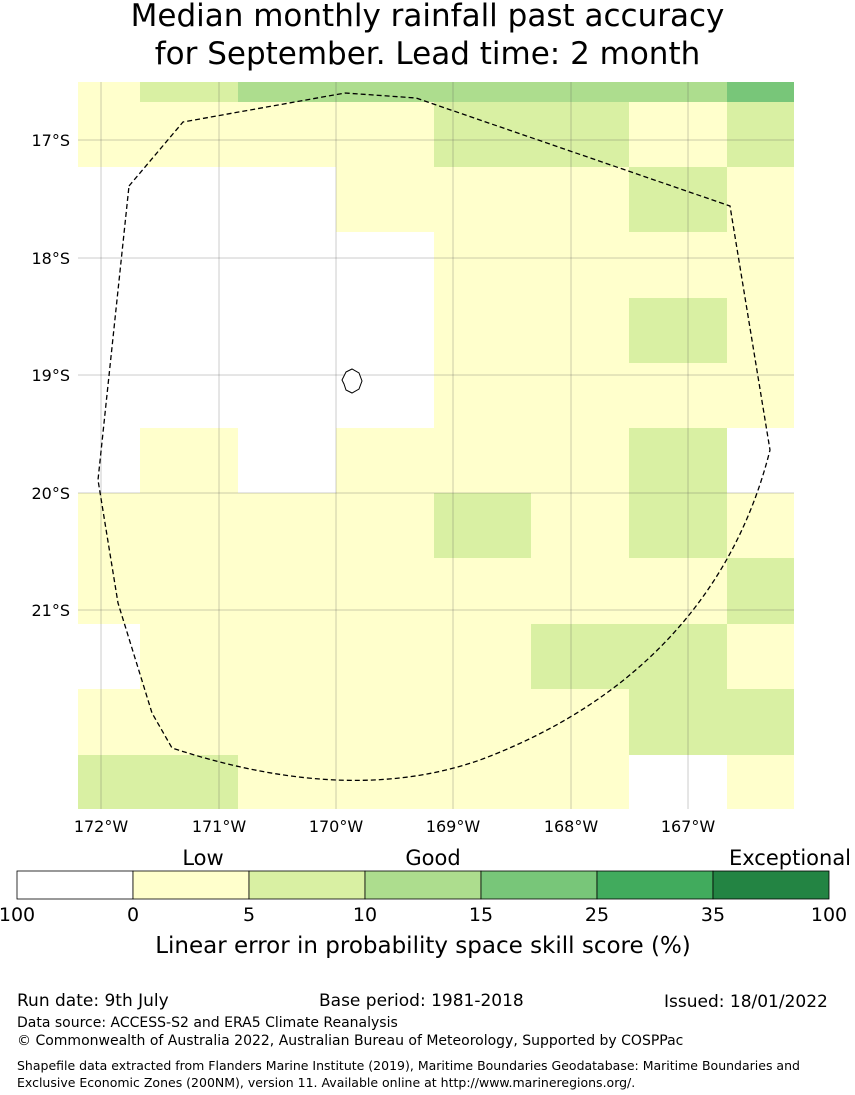 The height and width of the screenshot is (1095, 855). What do you see at coordinates (50, 140) in the screenshot?
I see `y-tick-label: 17°S` at bounding box center [50, 140].